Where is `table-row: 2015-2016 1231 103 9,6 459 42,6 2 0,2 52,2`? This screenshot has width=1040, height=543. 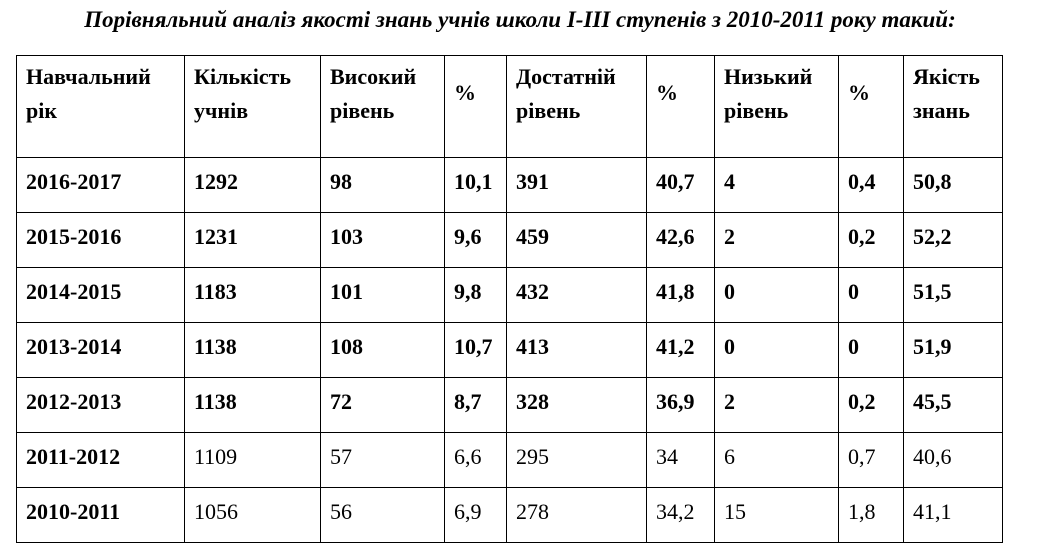
table-row: 2015-2016 1231 103 9,6 459 42,6 2 0,2 52,2 is located at coordinates (509, 240).